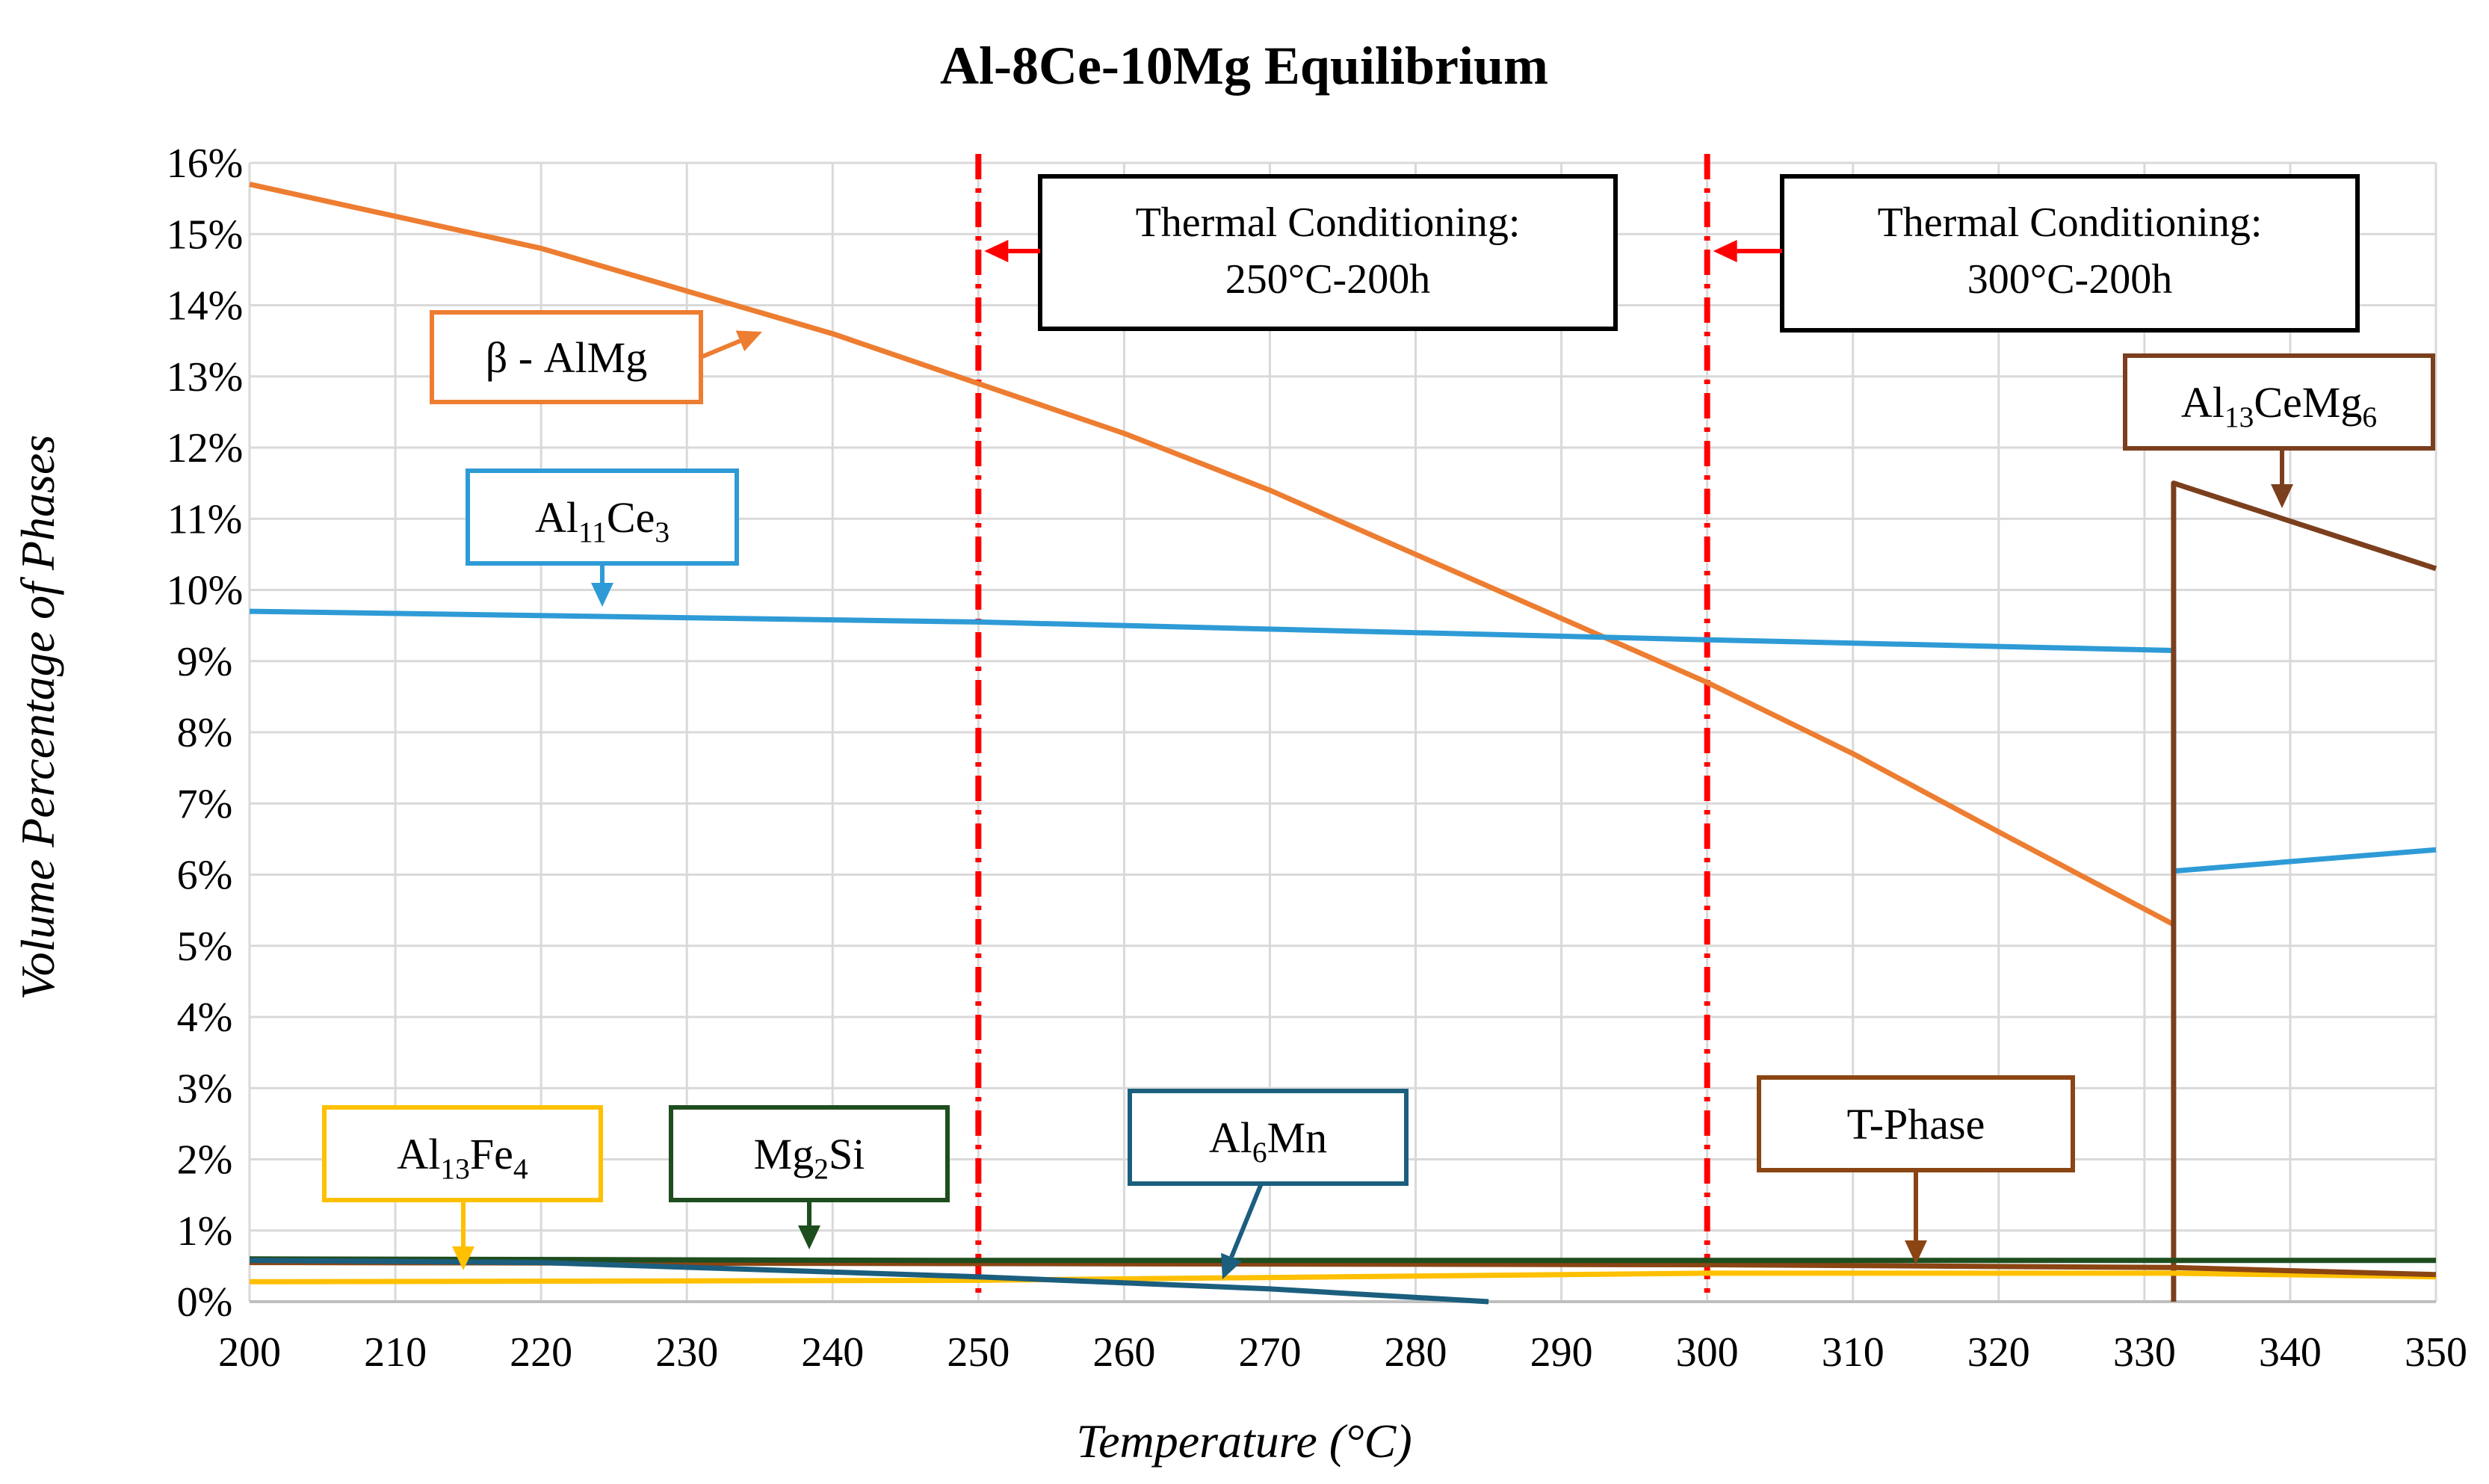 The width and height of the screenshot is (2489, 1484). I want to click on al6mn-label-arrow-shaft, so click(1246, 1220).